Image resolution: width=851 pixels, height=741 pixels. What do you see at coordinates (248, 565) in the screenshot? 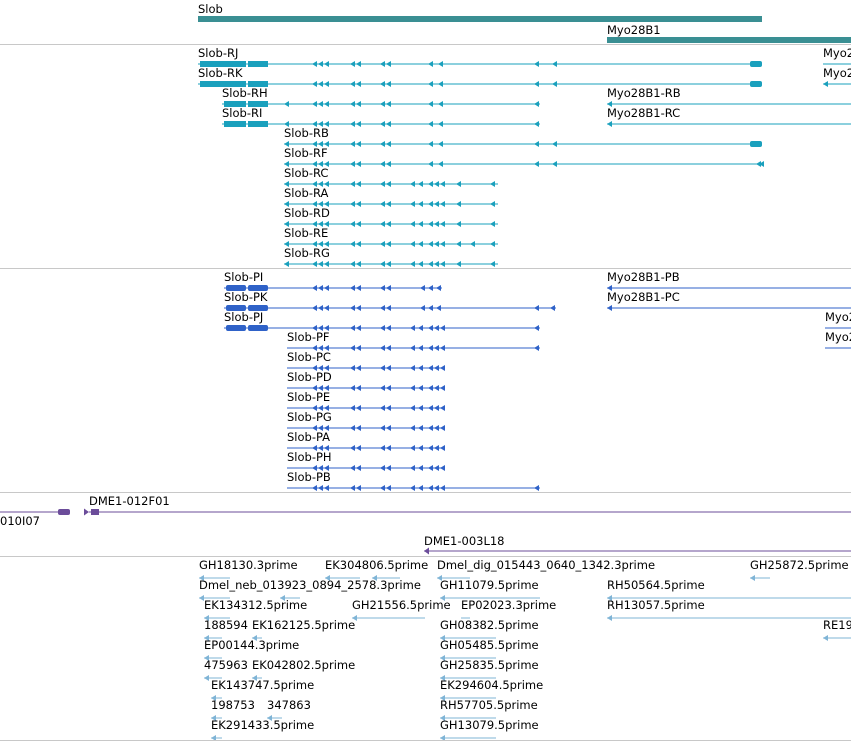
I see `est-label: GH18130.3prime` at bounding box center [248, 565].